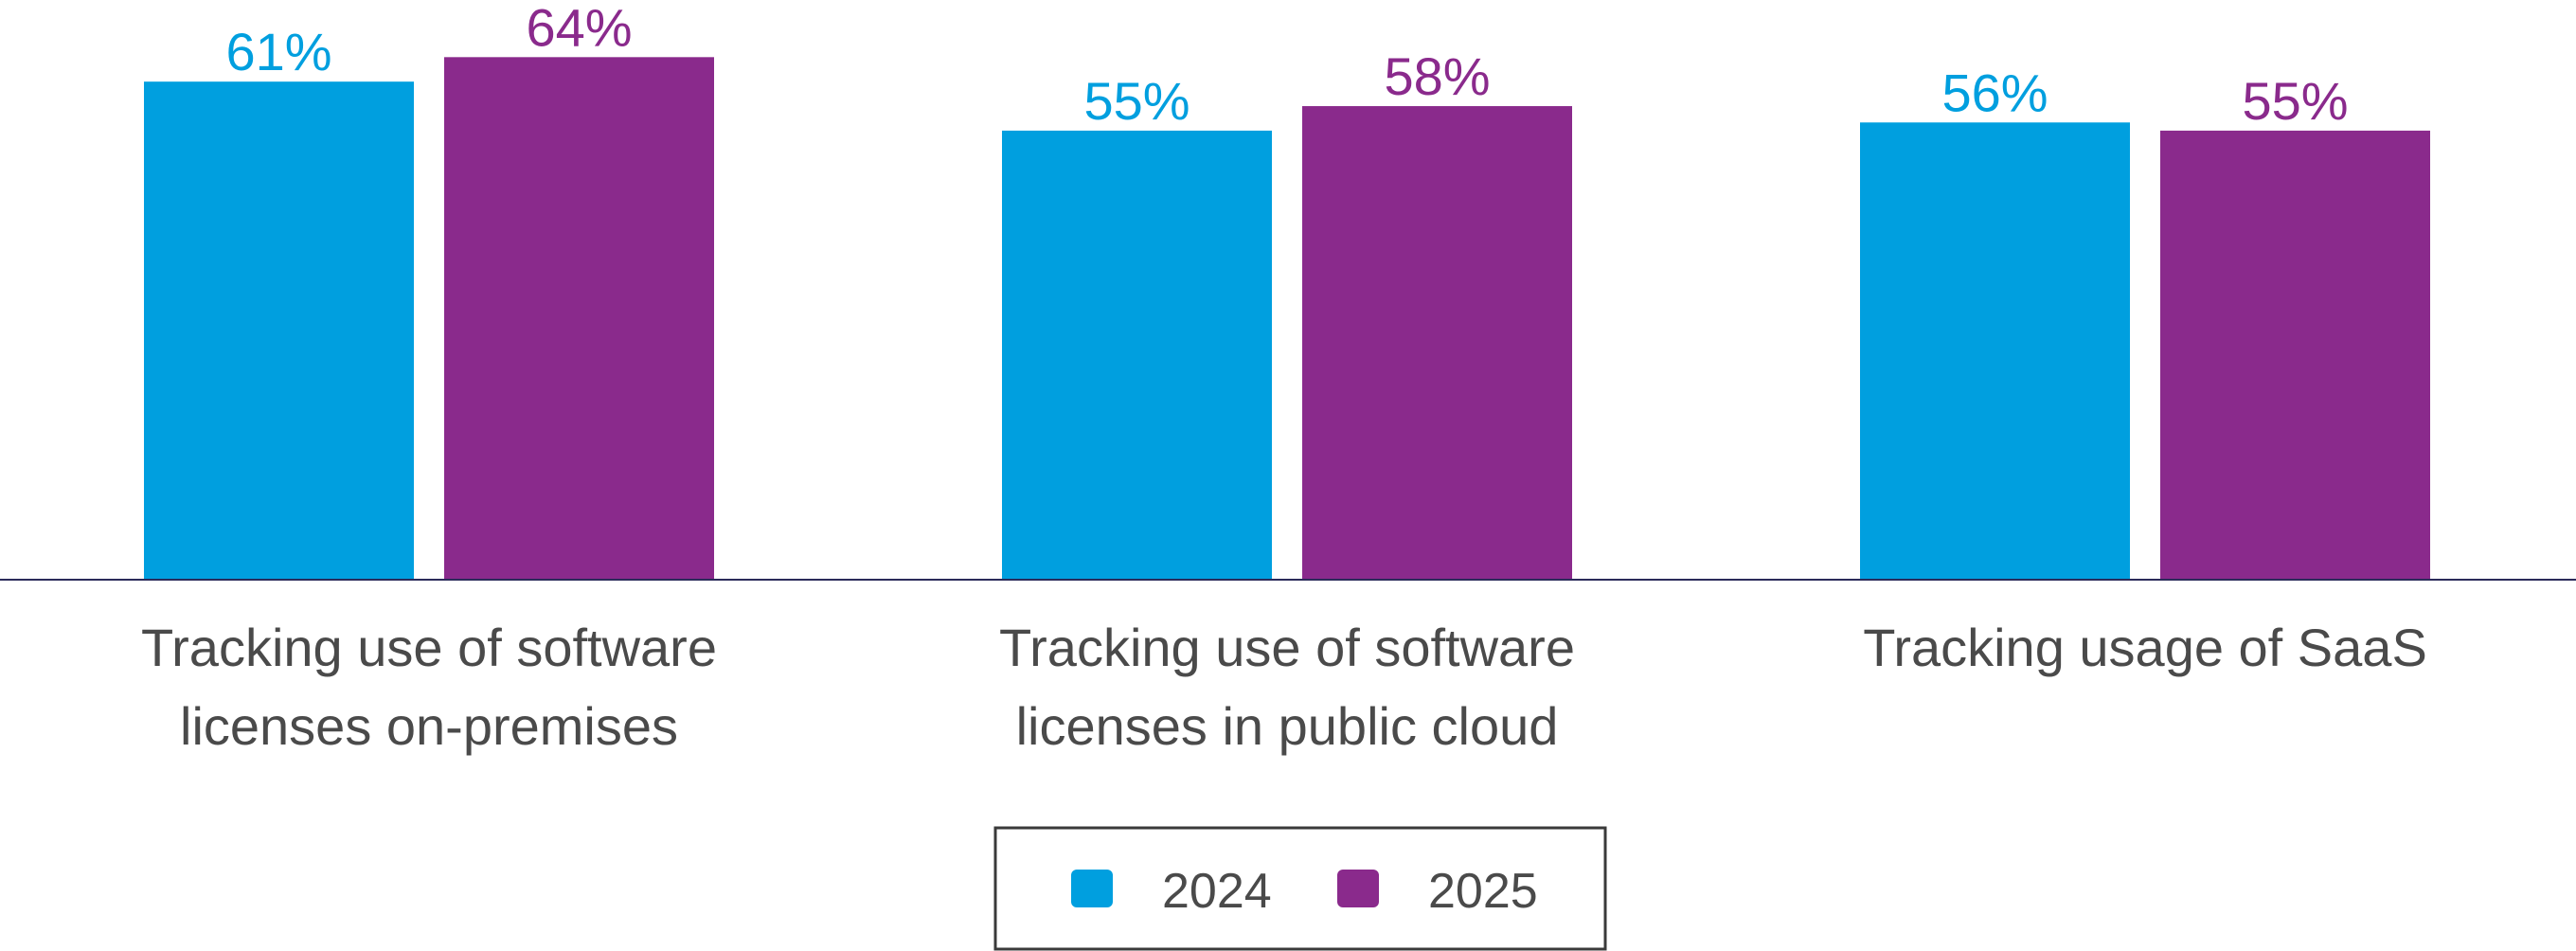 The image size is (2576, 951). I want to click on value-label-2024-cat-0: 61%, so click(278, 52).